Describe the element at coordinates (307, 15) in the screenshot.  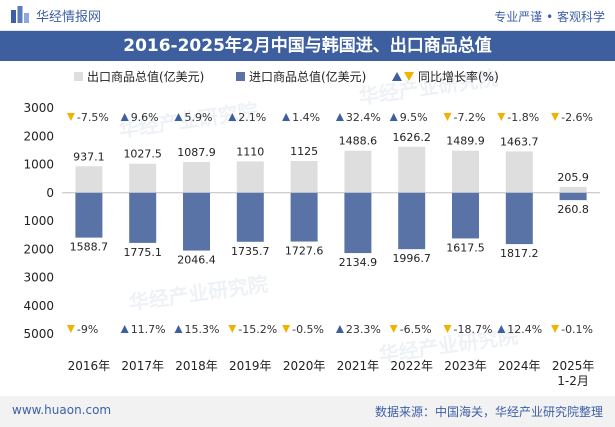
I see `top-bar: 华经情报网 专业严谨 • 客观科学` at that location.